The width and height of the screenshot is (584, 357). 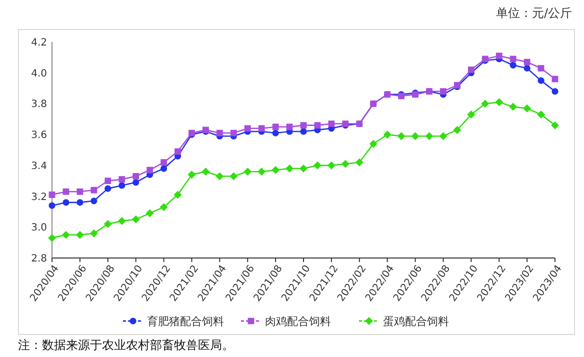 I want to click on y-tick-label: 3.2, so click(x=39, y=197).